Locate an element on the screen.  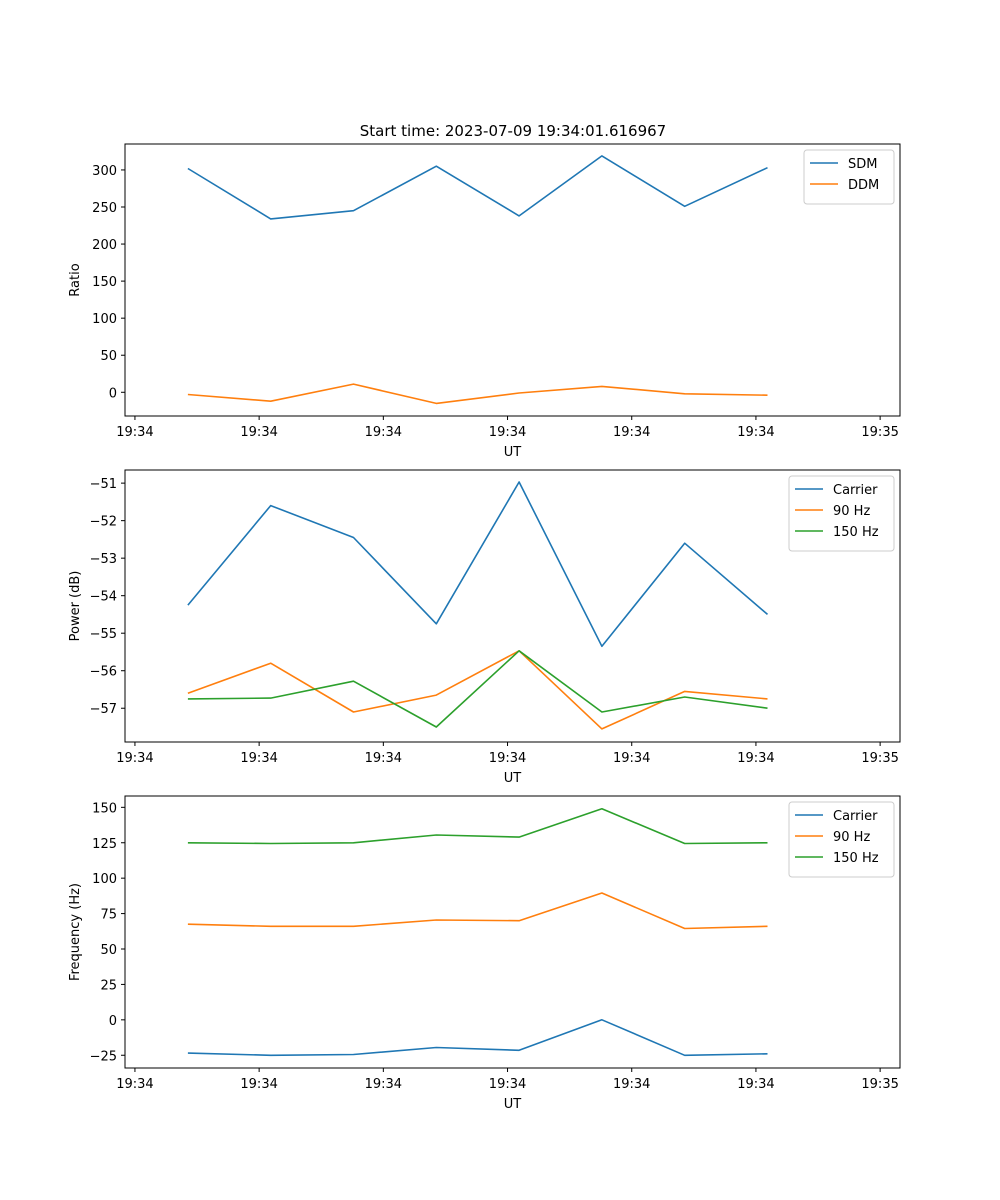
y-tick-label: 300 is located at coordinates (104, 171).